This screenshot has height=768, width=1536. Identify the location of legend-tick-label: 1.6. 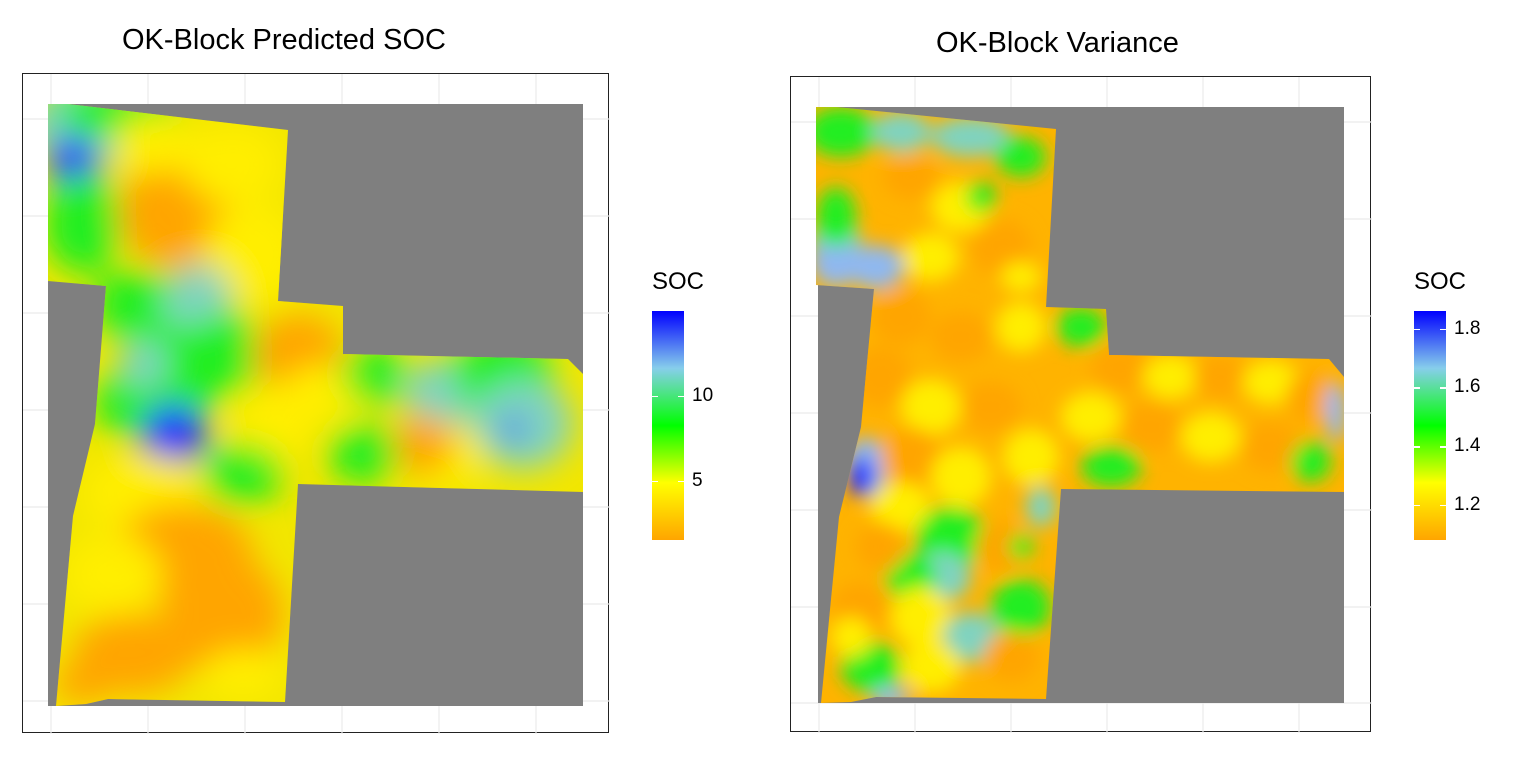
(1467, 387).